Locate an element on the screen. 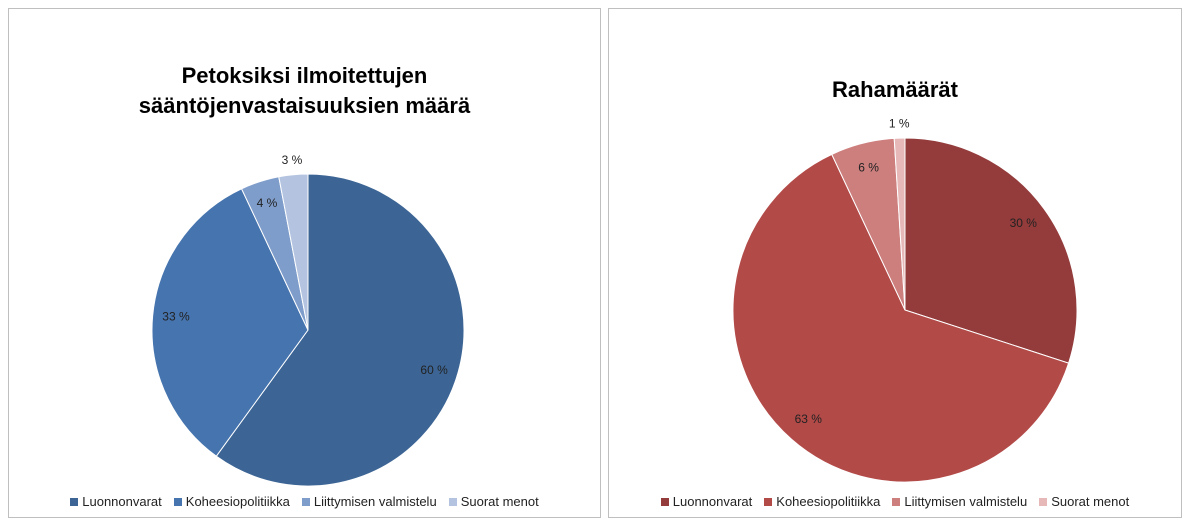  data-label: 6 % is located at coordinates (868, 168).